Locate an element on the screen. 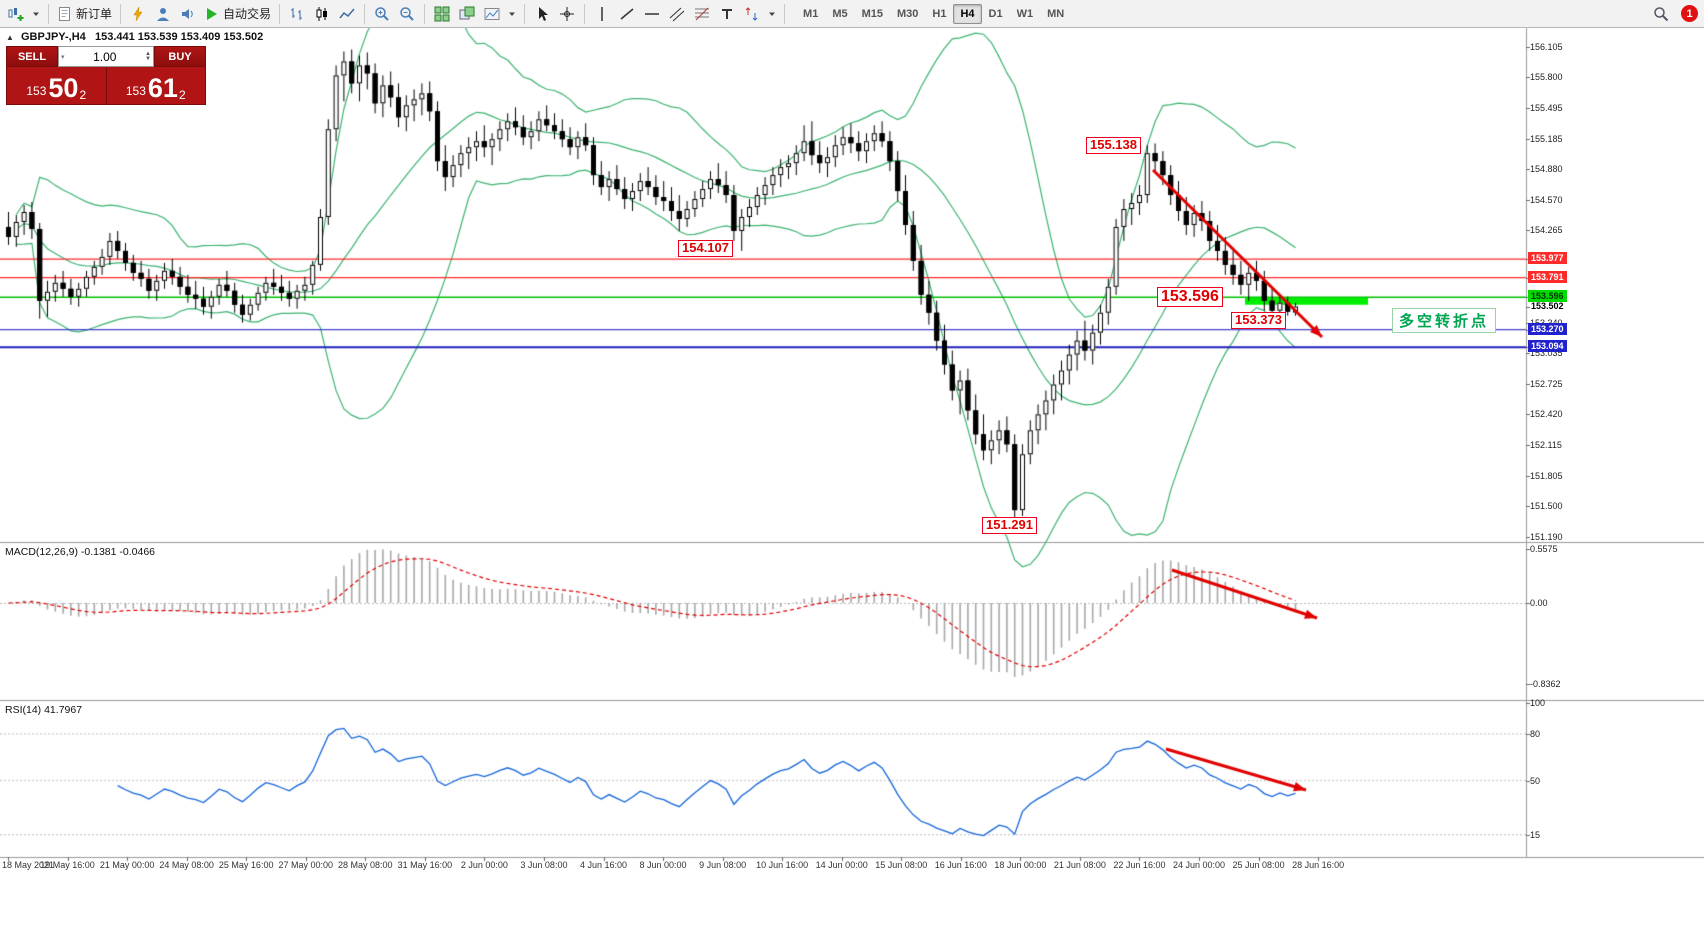 Image resolution: width=1704 pixels, height=951 pixels. tile-windows-icon is located at coordinates (442, 13).